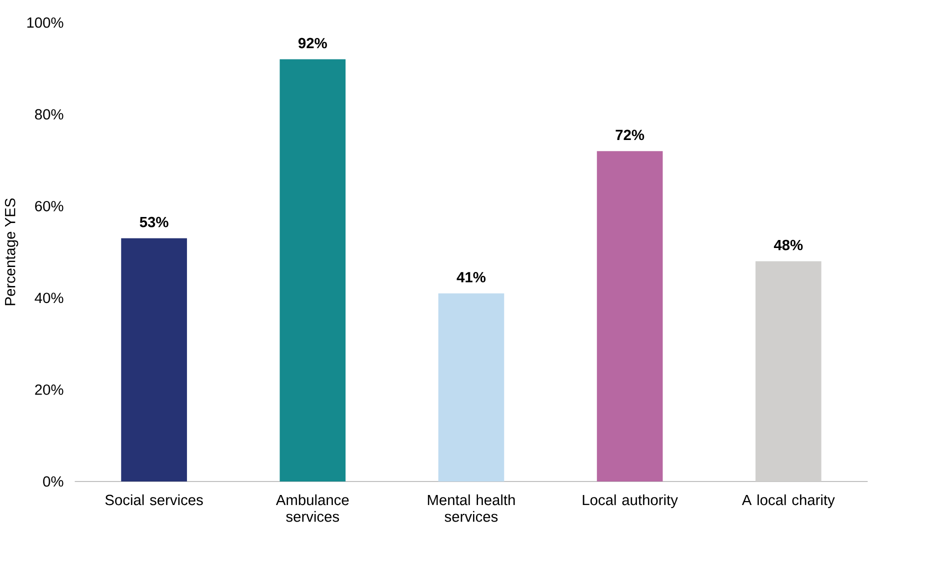 The width and height of the screenshot is (947, 562). I want to click on y-tick-label: 100%, so click(45, 22).